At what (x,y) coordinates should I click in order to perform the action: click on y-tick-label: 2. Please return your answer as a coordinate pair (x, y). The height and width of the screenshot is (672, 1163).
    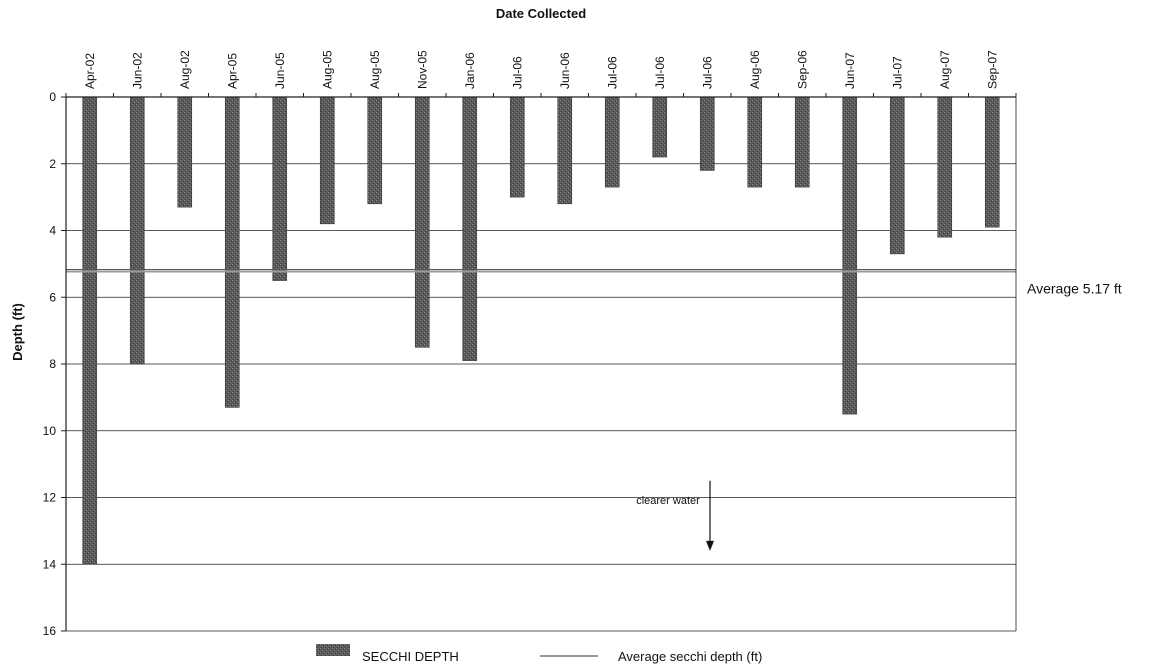
    Looking at the image, I should click on (52, 164).